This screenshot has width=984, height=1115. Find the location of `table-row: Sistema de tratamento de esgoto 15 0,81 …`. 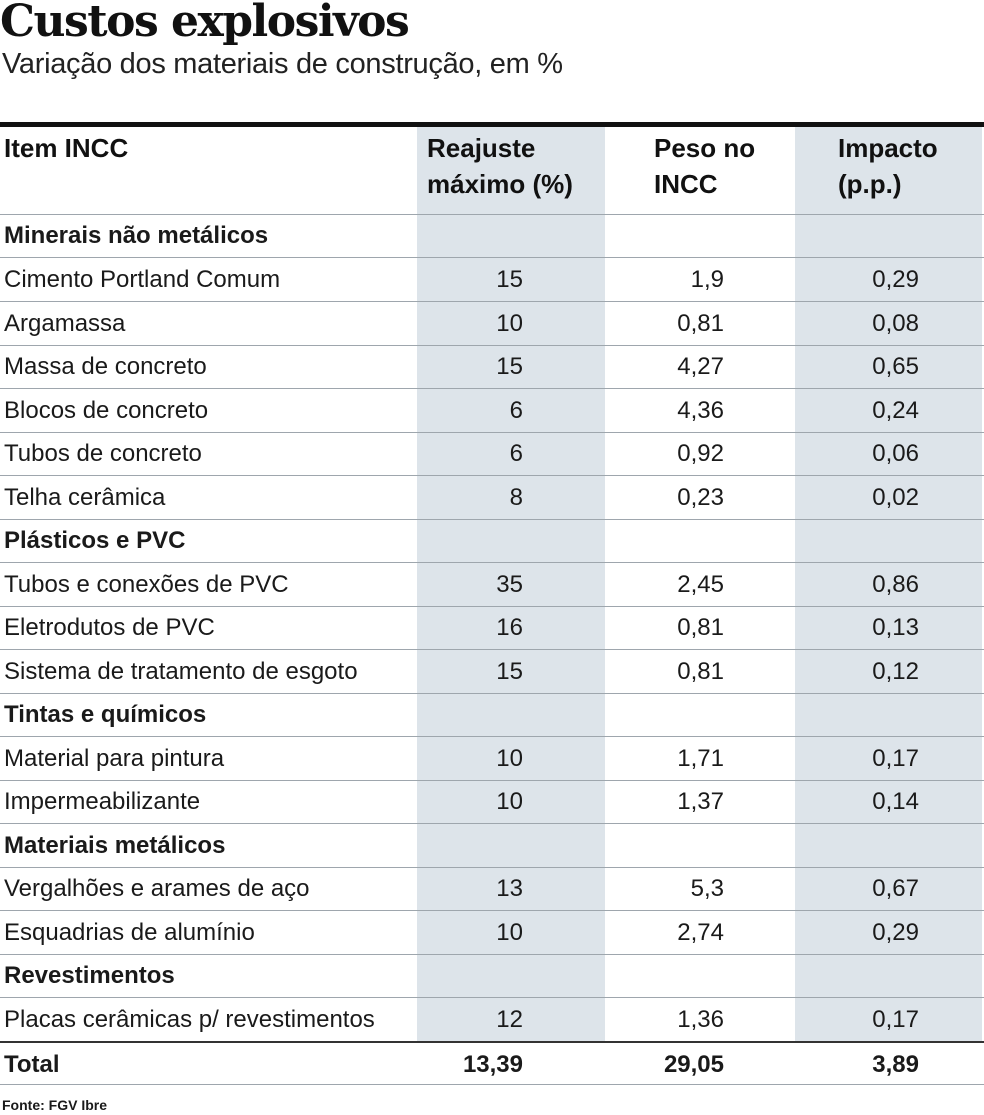

table-row: Sistema de tratamento de esgoto 15 0,81 … is located at coordinates (492, 672).